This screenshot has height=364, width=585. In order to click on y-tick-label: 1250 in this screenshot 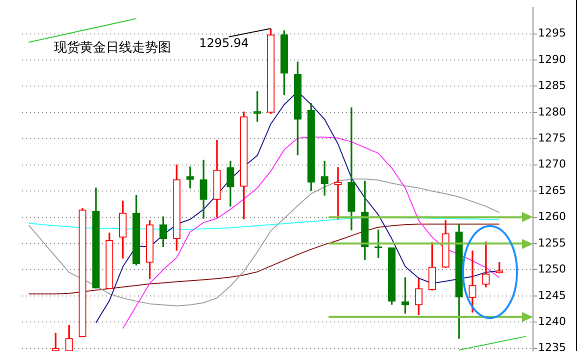, I will do `click(552, 269)`.